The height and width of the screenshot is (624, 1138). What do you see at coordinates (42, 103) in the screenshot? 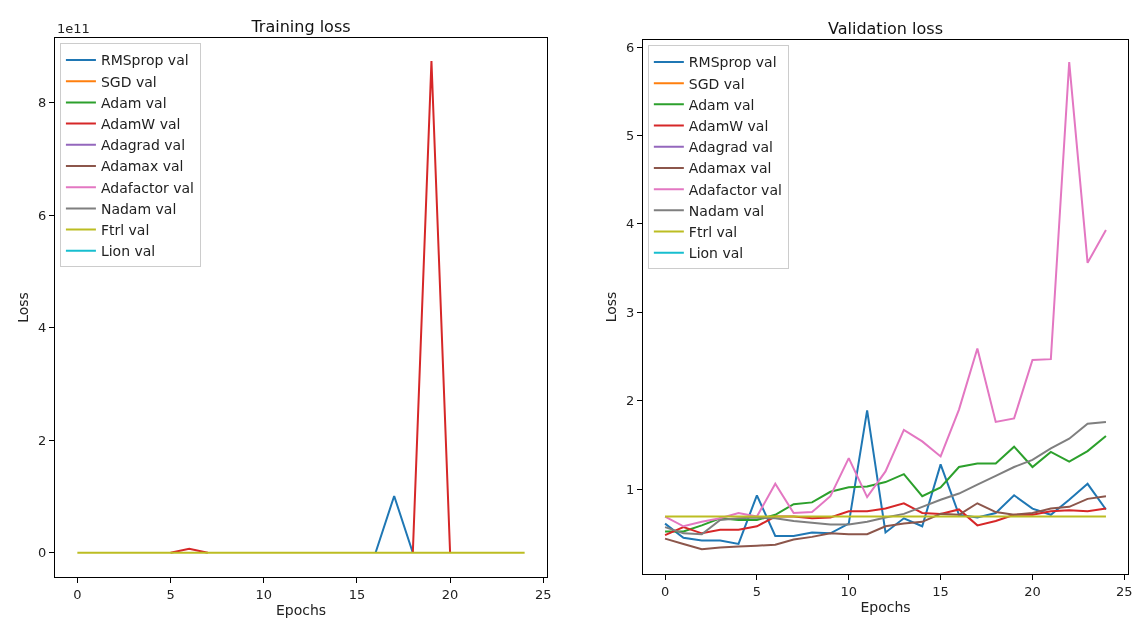
I see `y-tick-label: 8` at bounding box center [42, 103].